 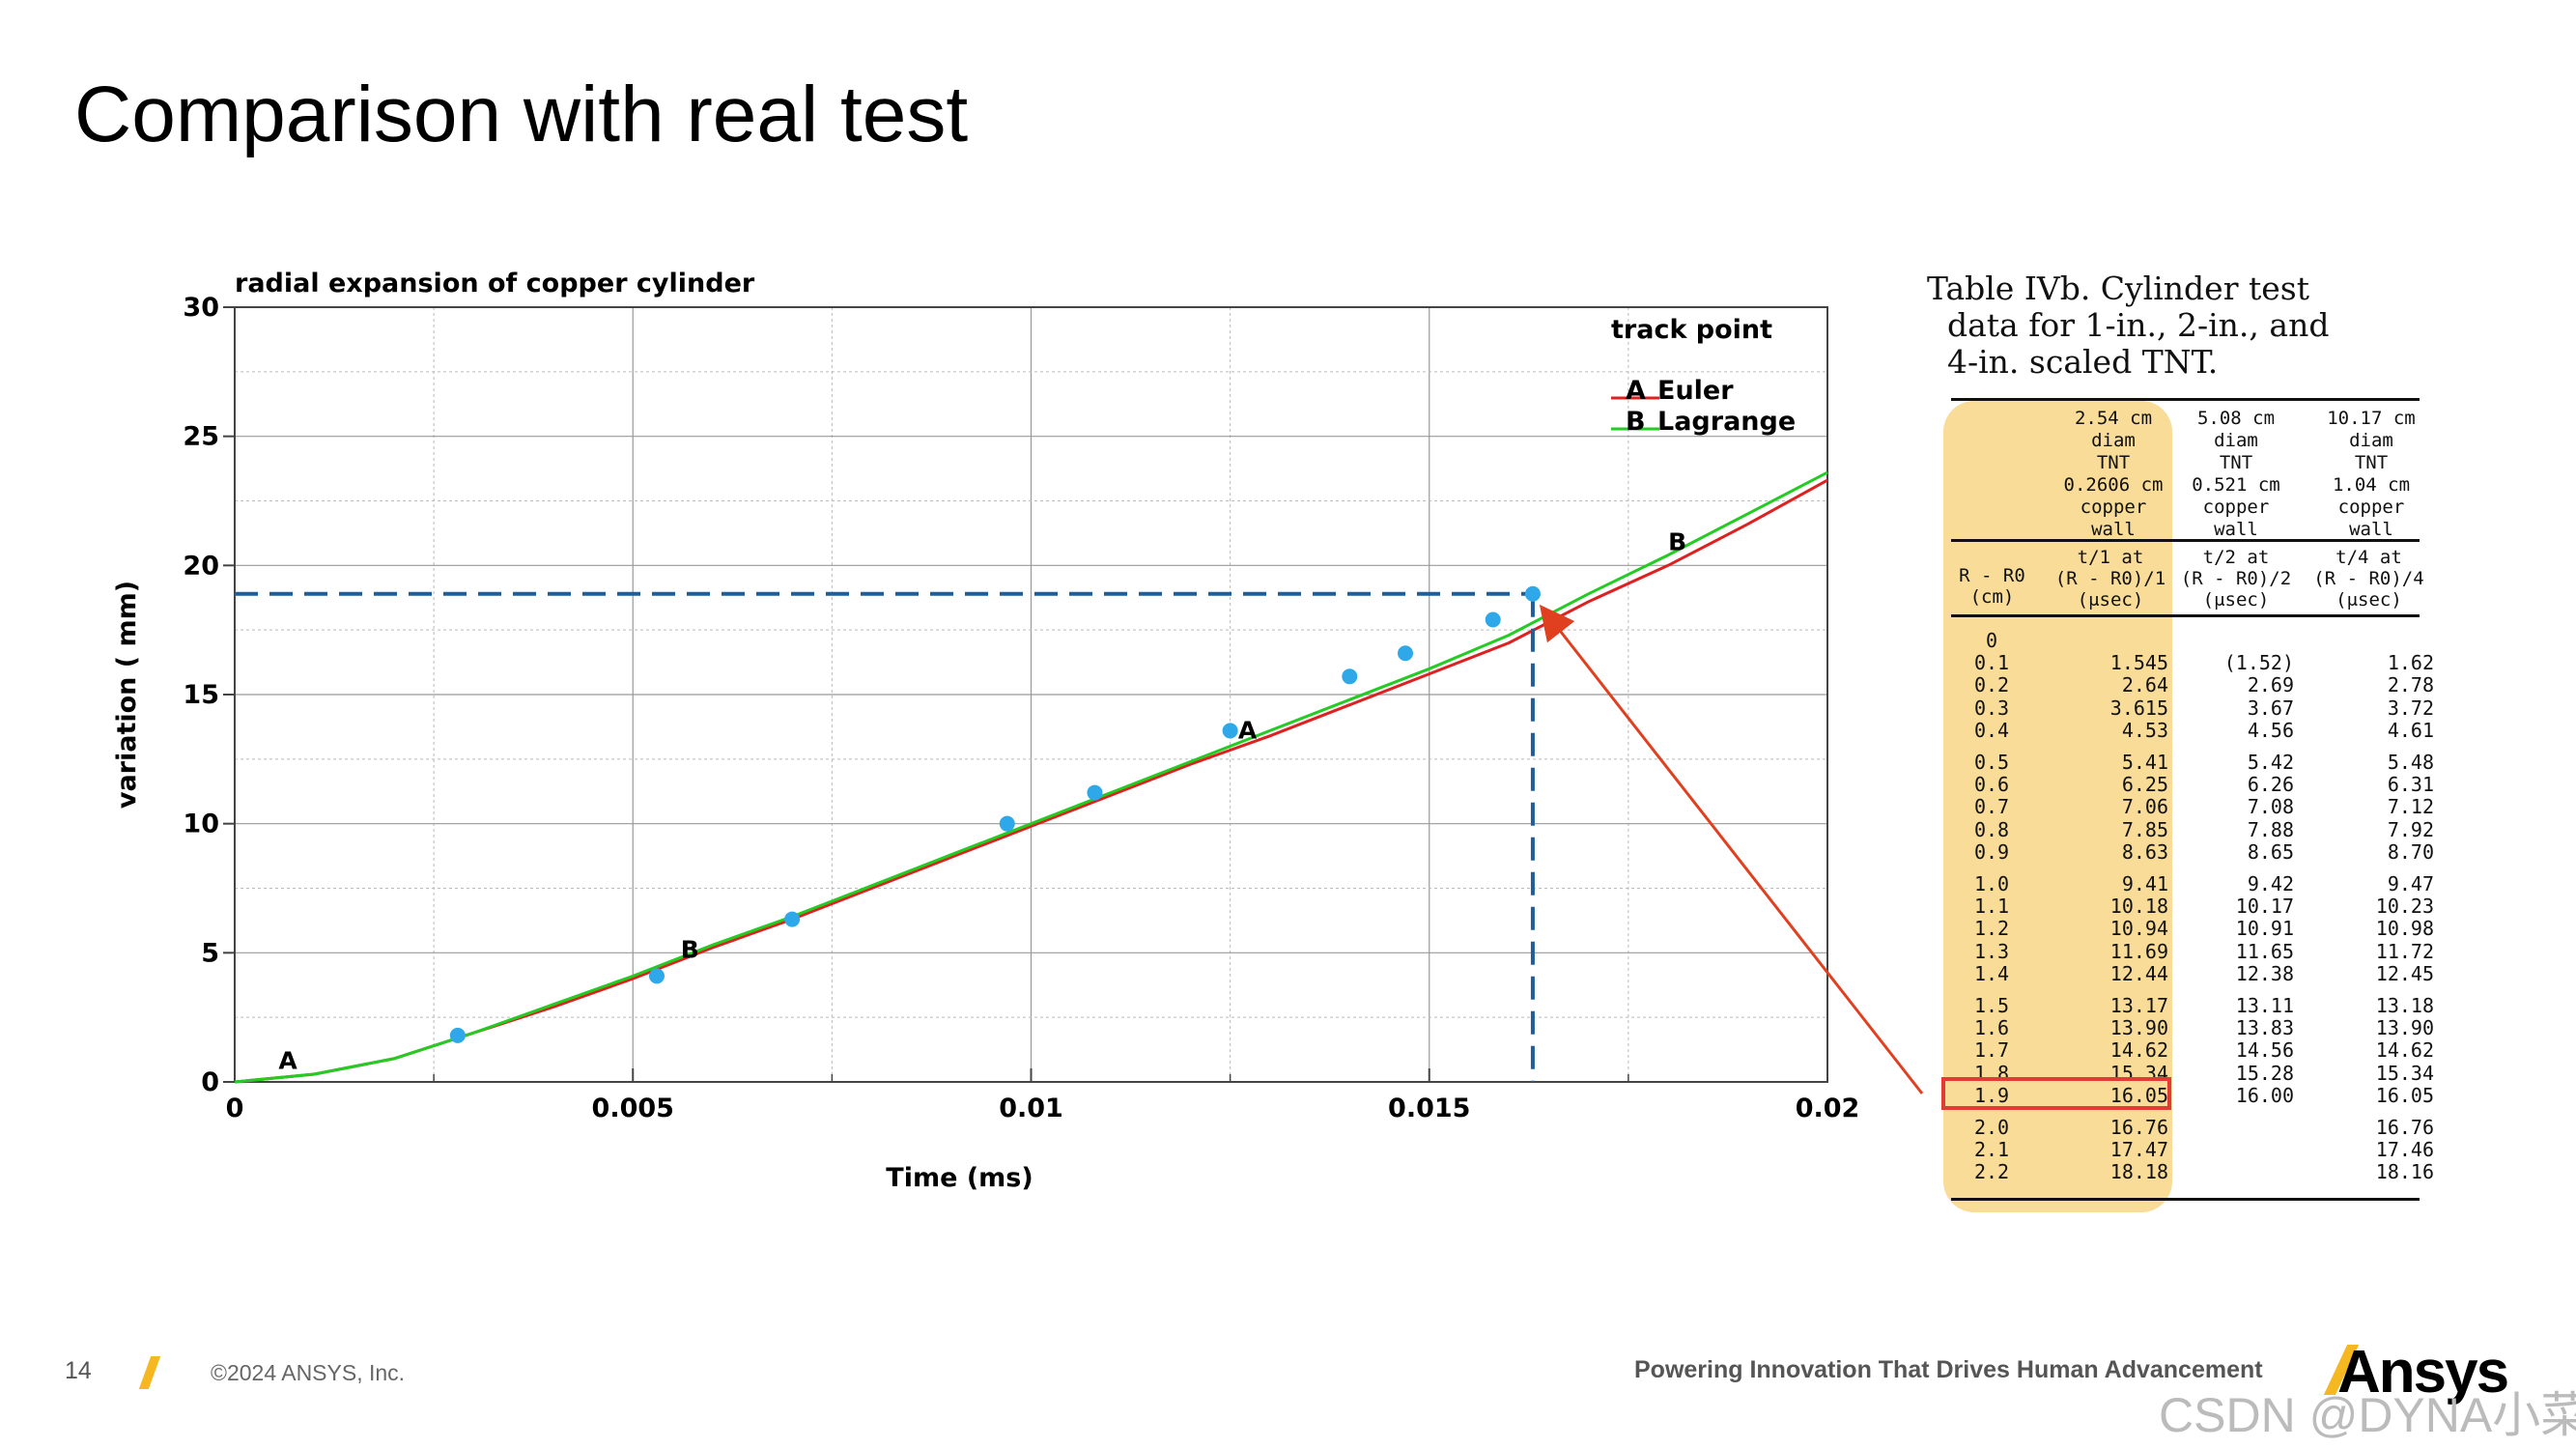 I want to click on table-col-c3-group: 13.18 13.90 14.62 15.34 16.05, so click(x=2404, y=1050).